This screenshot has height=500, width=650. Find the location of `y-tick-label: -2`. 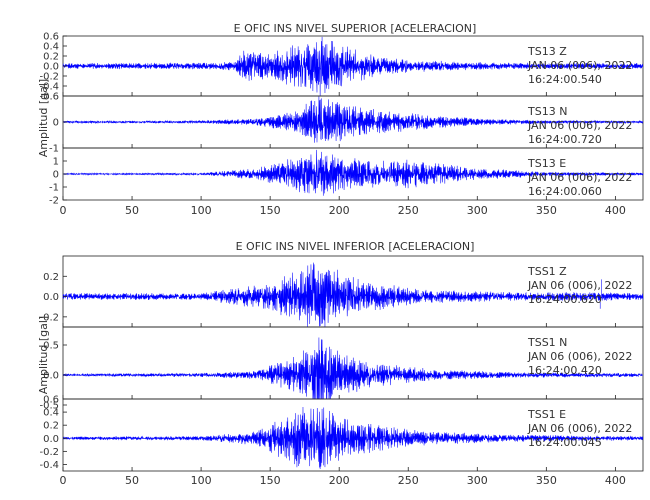

y-tick-label: -2 is located at coordinates (54, 201).